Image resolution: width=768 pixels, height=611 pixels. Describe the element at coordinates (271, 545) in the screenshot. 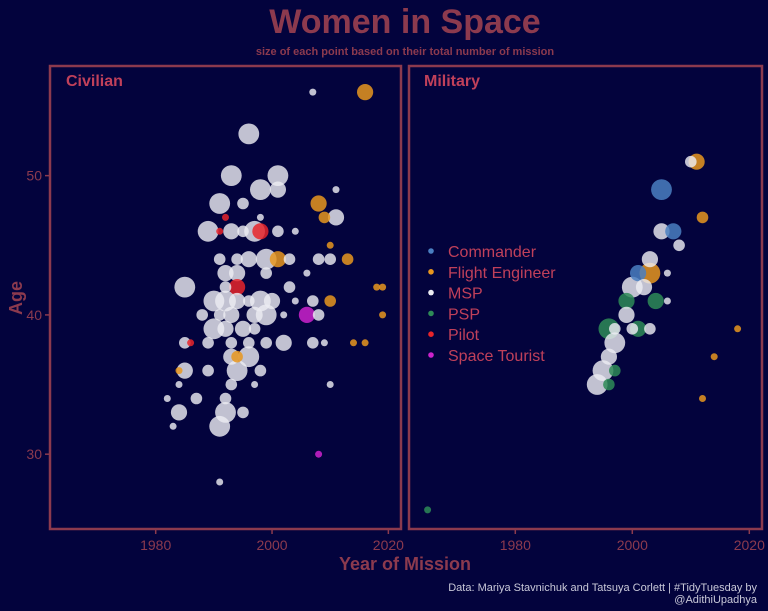

I see `x-tick-label: 2000` at that location.